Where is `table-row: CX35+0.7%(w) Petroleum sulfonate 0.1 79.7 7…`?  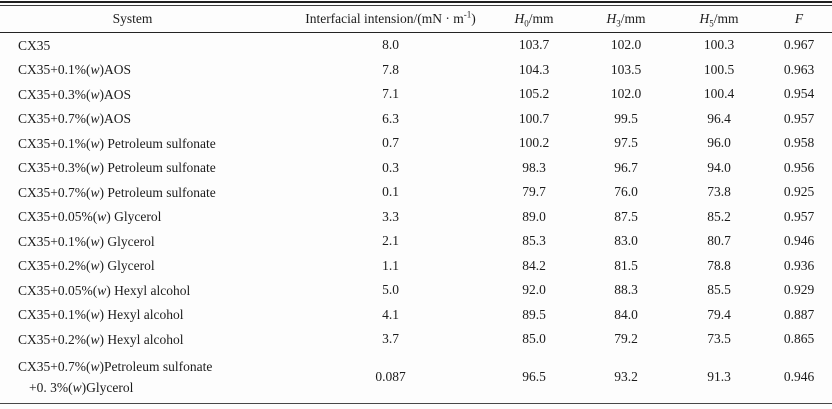
table-row: CX35+0.7%(w) Petroleum sulfonate 0.1 79.7 7… is located at coordinates (416, 192).